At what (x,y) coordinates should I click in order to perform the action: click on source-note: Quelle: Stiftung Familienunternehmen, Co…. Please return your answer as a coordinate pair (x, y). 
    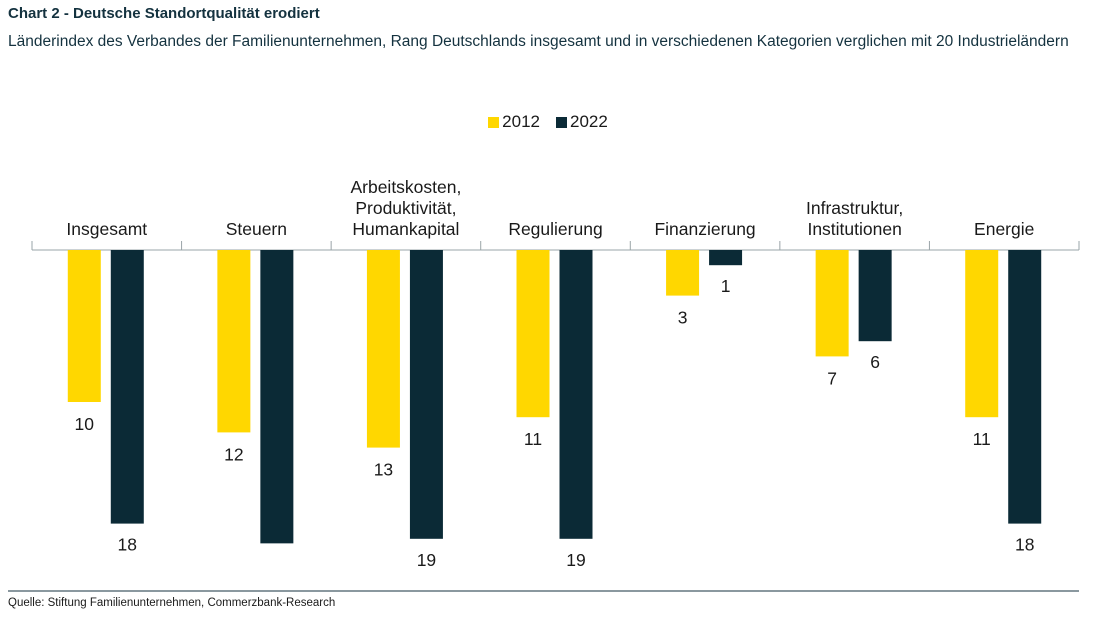
    Looking at the image, I should click on (172, 603).